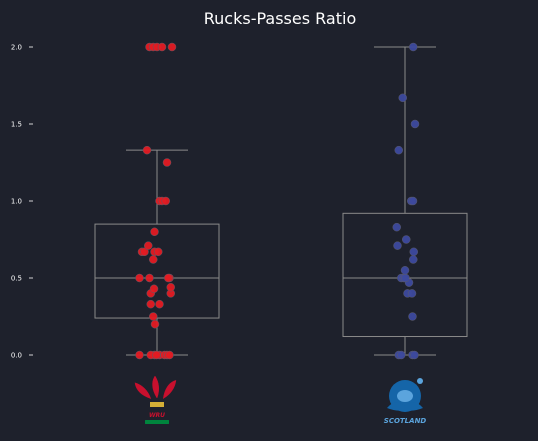  I want to click on scotland-thistle-logo: SCOTLAND, so click(405, 401).